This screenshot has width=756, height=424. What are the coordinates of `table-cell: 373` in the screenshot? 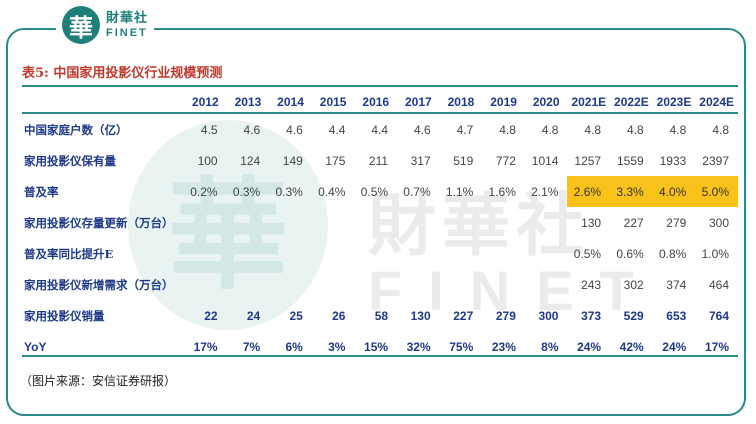 It's located at (591, 315).